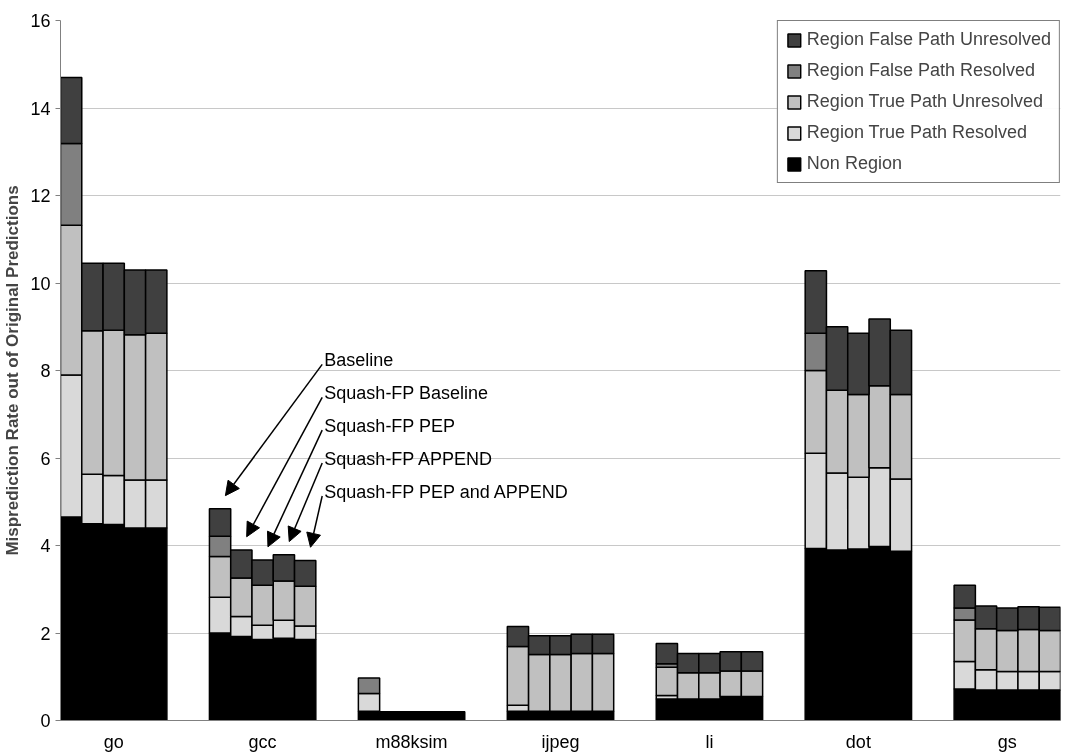 The width and height of the screenshot is (1074, 754). I want to click on legend-label: Region True Path Unresolved, so click(924, 101).